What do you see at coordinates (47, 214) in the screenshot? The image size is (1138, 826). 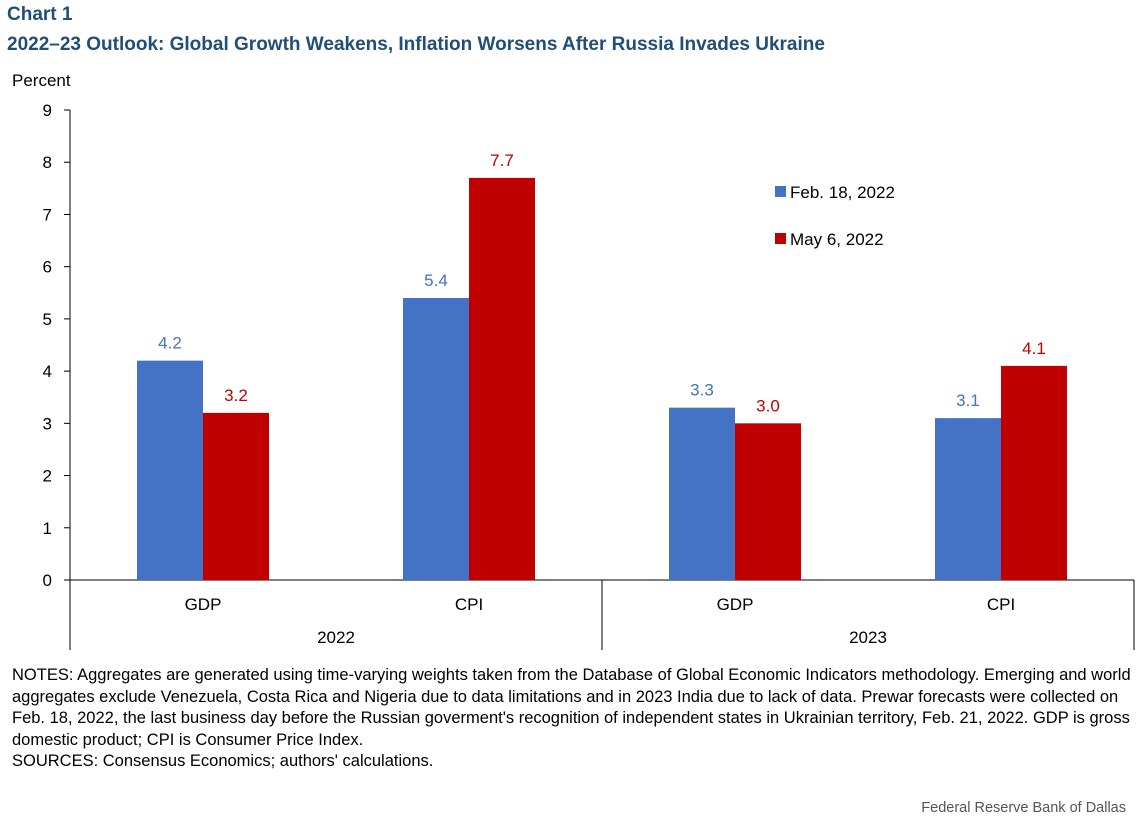 I see `y-tick-label: 7` at bounding box center [47, 214].